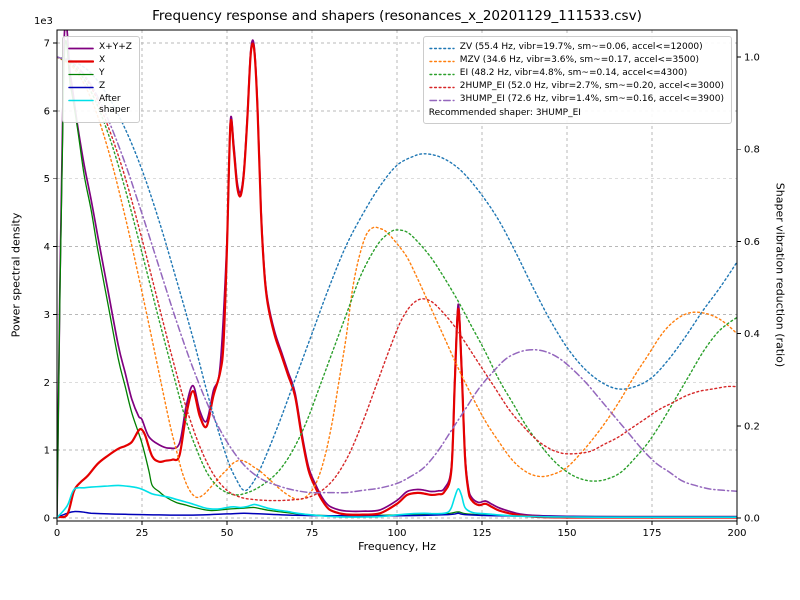 The width and height of the screenshot is (800, 600). What do you see at coordinates (47, 315) in the screenshot?
I see `y-left-tick-label: 3` at bounding box center [47, 315].